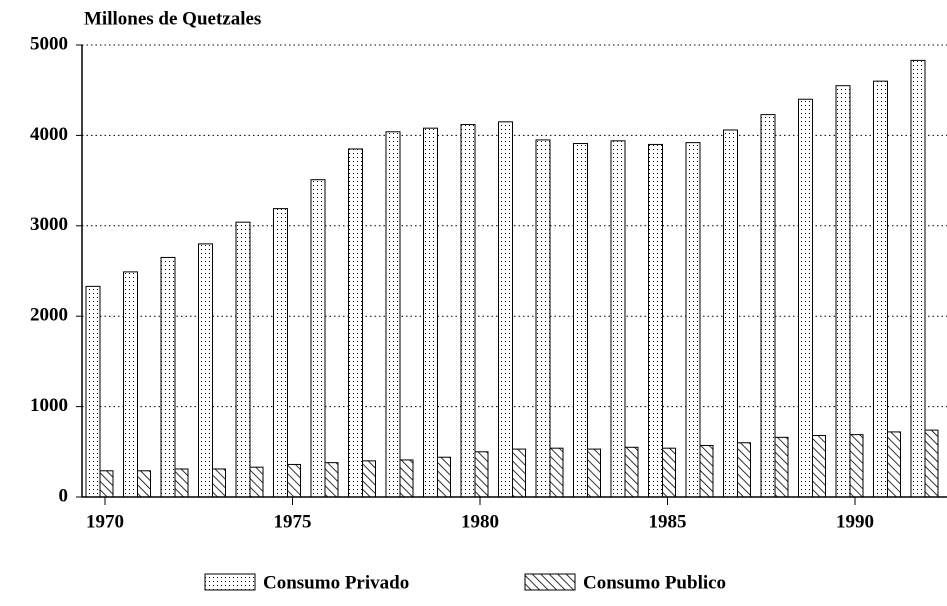 Image resolution: width=947 pixels, height=606 pixels. What do you see at coordinates (336, 582) in the screenshot?
I see `legend-label: Consumo Privado` at bounding box center [336, 582].